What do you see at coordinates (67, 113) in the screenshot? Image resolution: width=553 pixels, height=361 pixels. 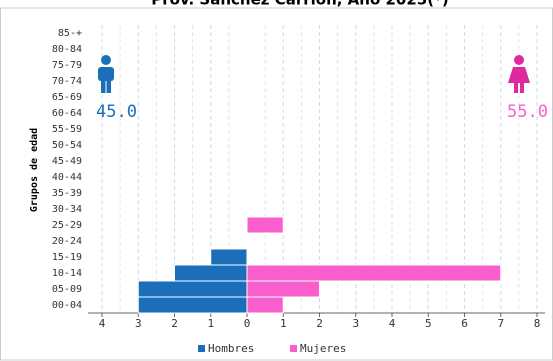 I see `y-tick-label: 60-64` at bounding box center [67, 113].